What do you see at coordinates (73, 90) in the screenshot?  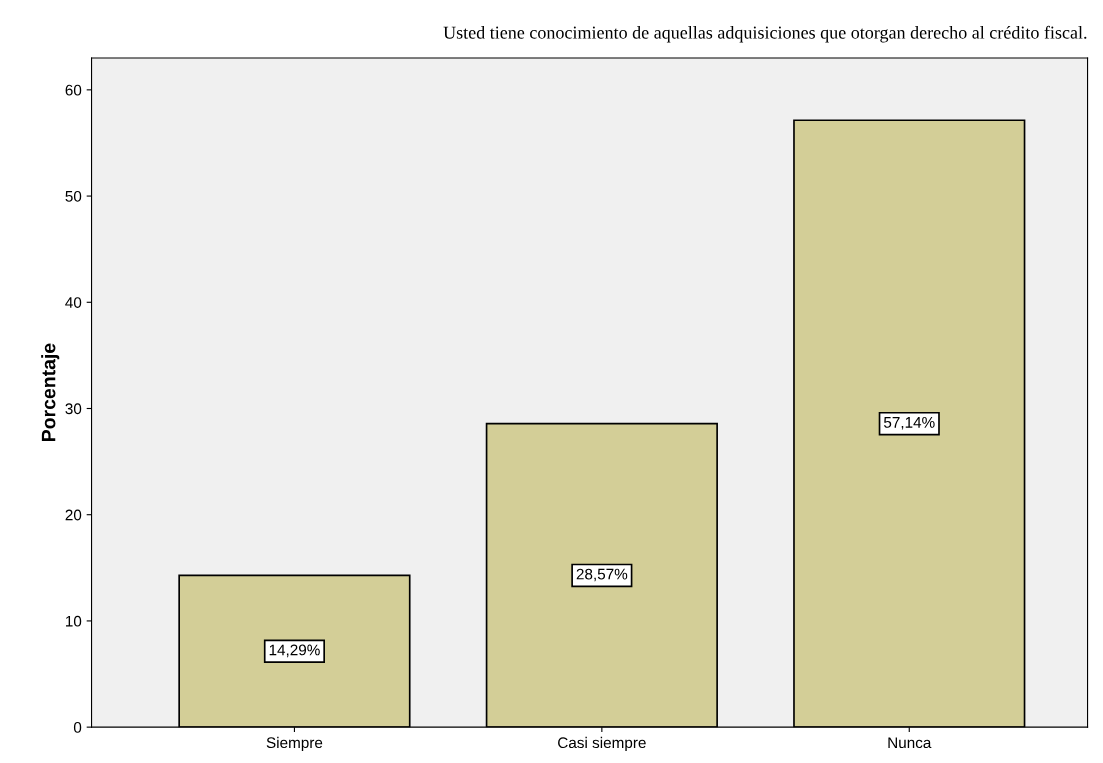 I see `y-tick-label: 60` at bounding box center [73, 90].